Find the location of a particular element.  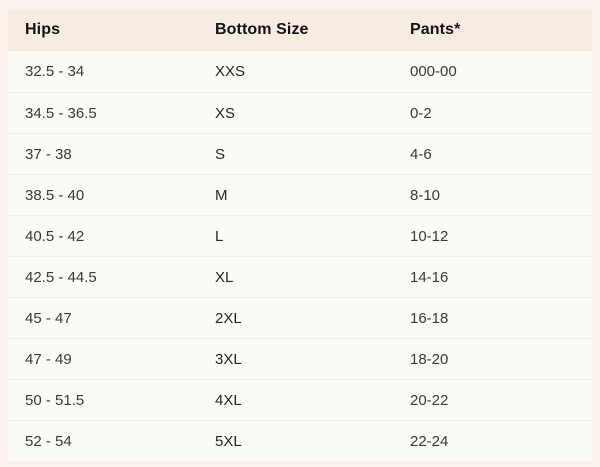

cell-bottom-size: S is located at coordinates (220, 154).